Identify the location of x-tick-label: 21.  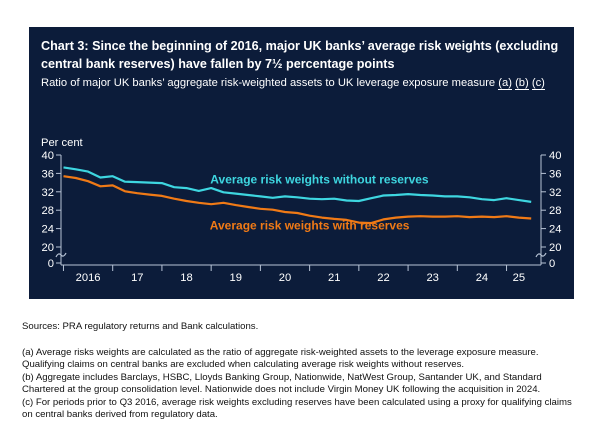
(334, 278).